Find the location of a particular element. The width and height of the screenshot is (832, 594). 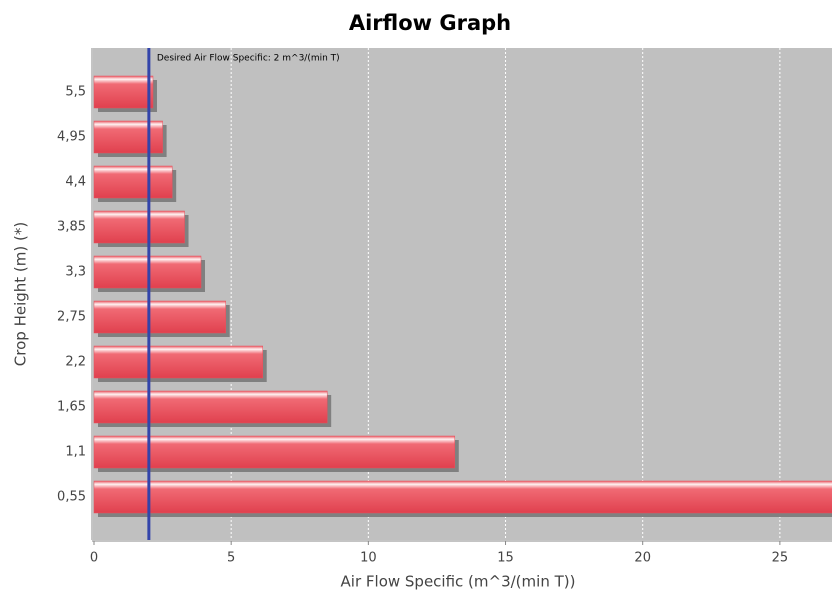

y-tick-label: 5,5 is located at coordinates (75, 92).